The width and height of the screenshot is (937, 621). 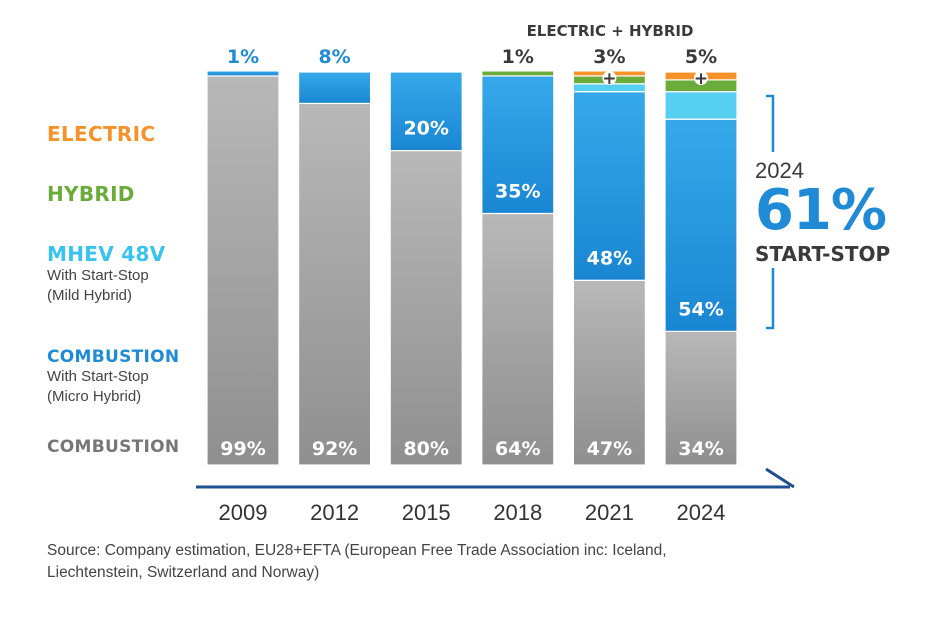 I want to click on bar-start-stop-2021, so click(x=609, y=186).